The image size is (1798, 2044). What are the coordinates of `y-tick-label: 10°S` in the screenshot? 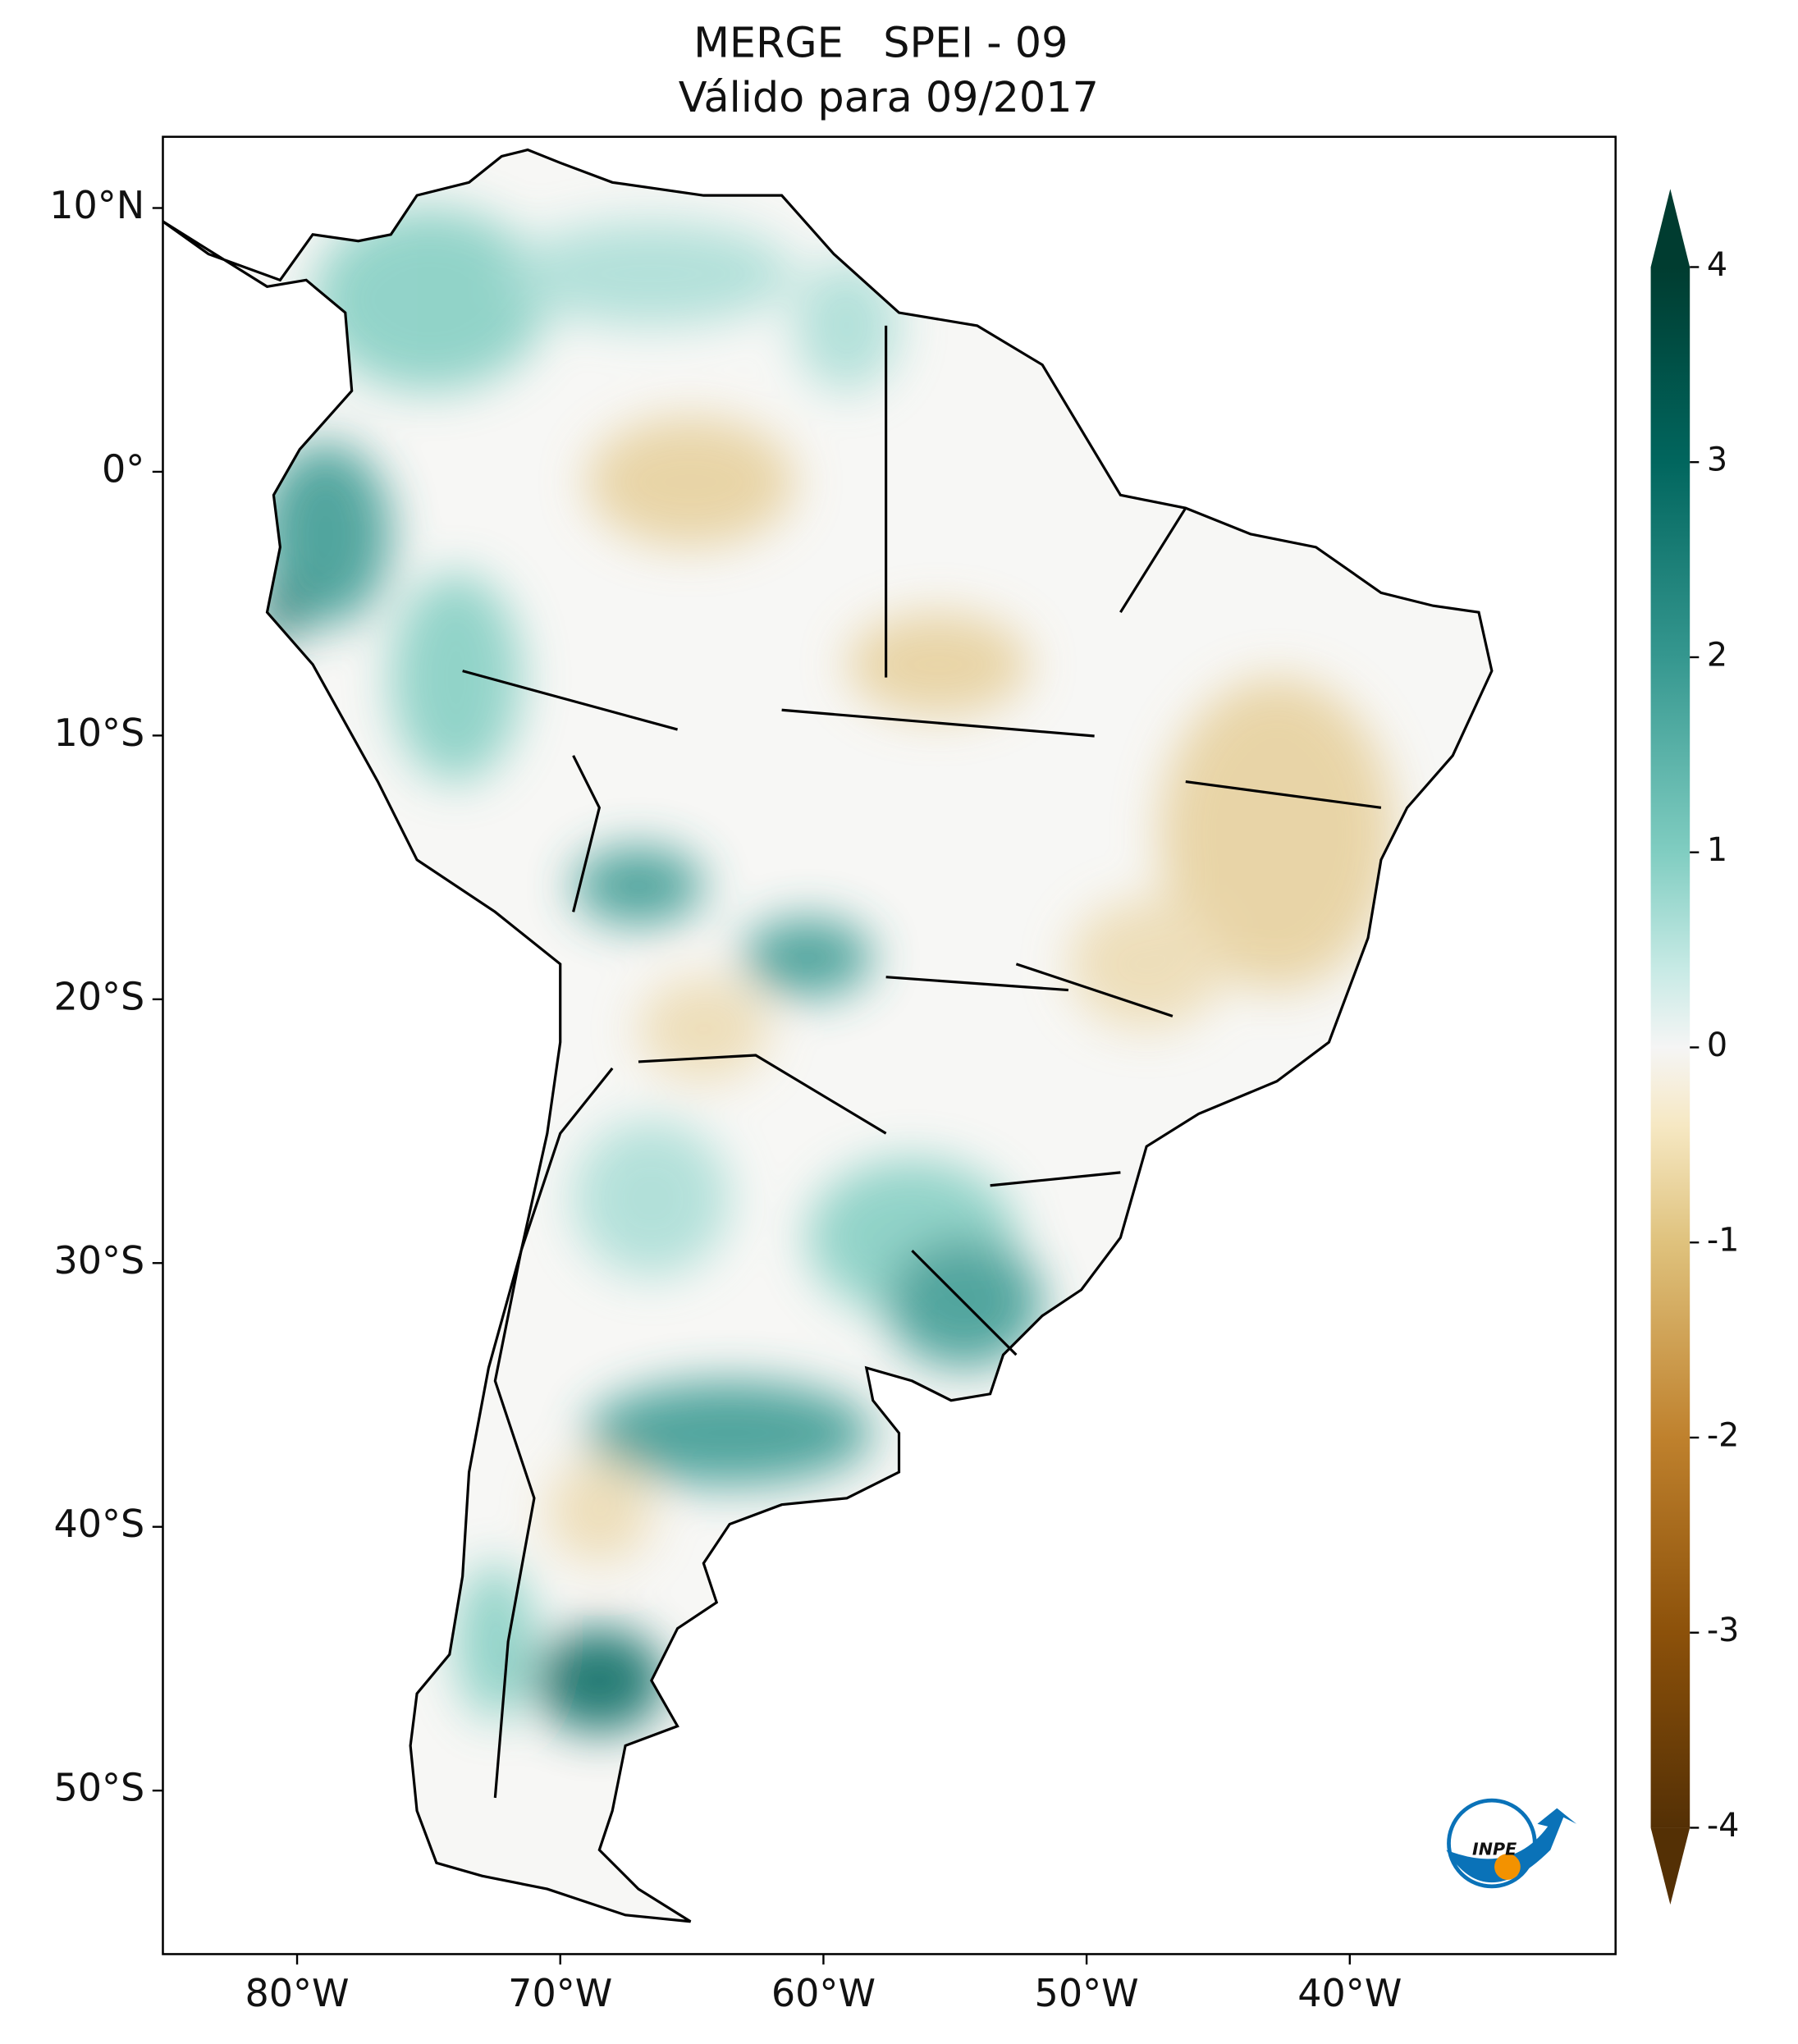 It's located at (98, 733).